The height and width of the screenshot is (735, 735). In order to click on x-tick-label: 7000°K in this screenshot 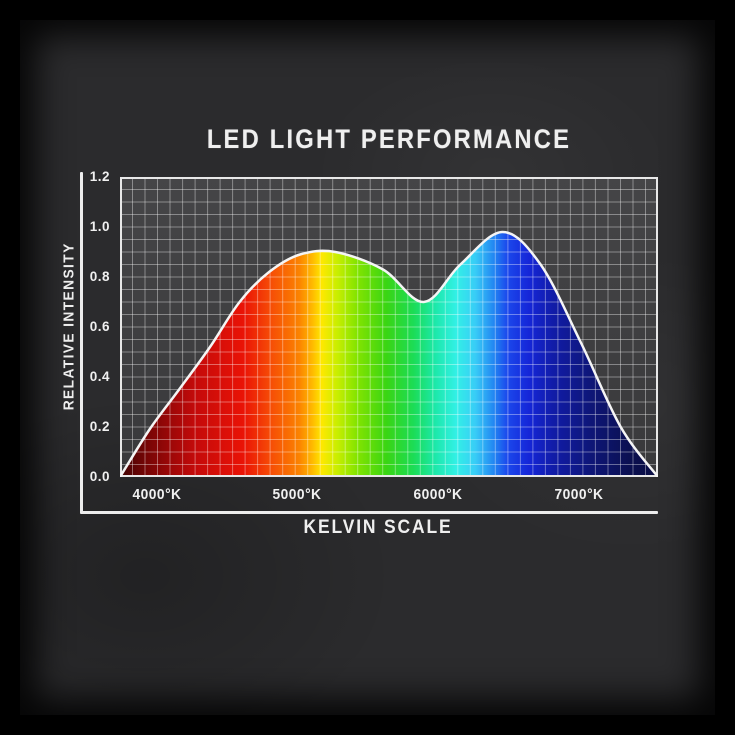, I will do `click(579, 495)`.